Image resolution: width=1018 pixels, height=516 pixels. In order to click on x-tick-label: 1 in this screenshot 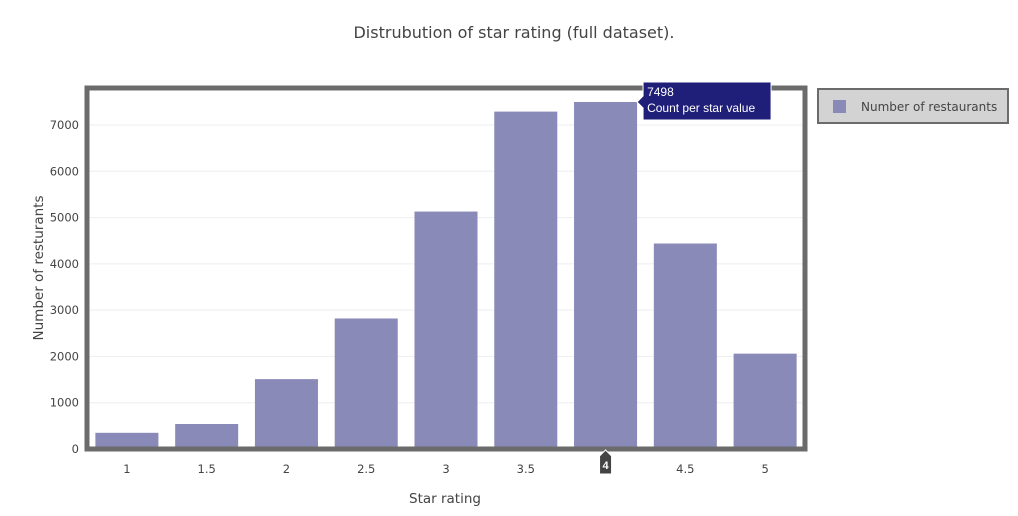, I will do `click(126, 469)`.